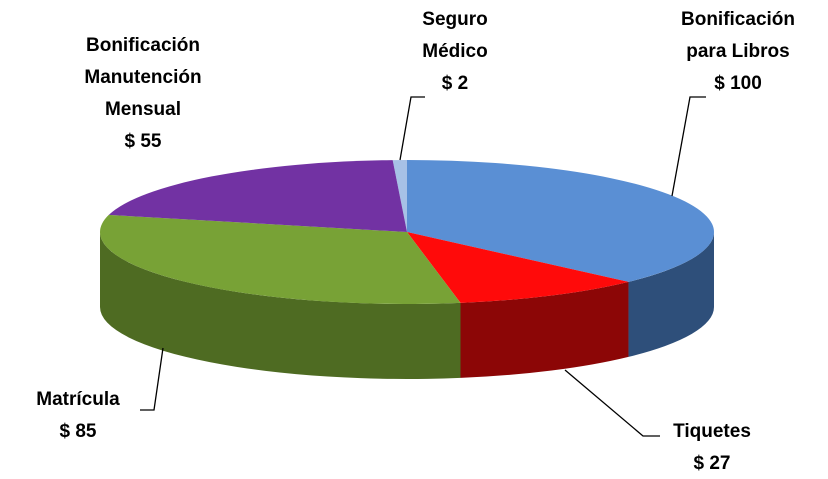 Image resolution: width=828 pixels, height=479 pixels. I want to click on value-label: $ 27, so click(712, 463).